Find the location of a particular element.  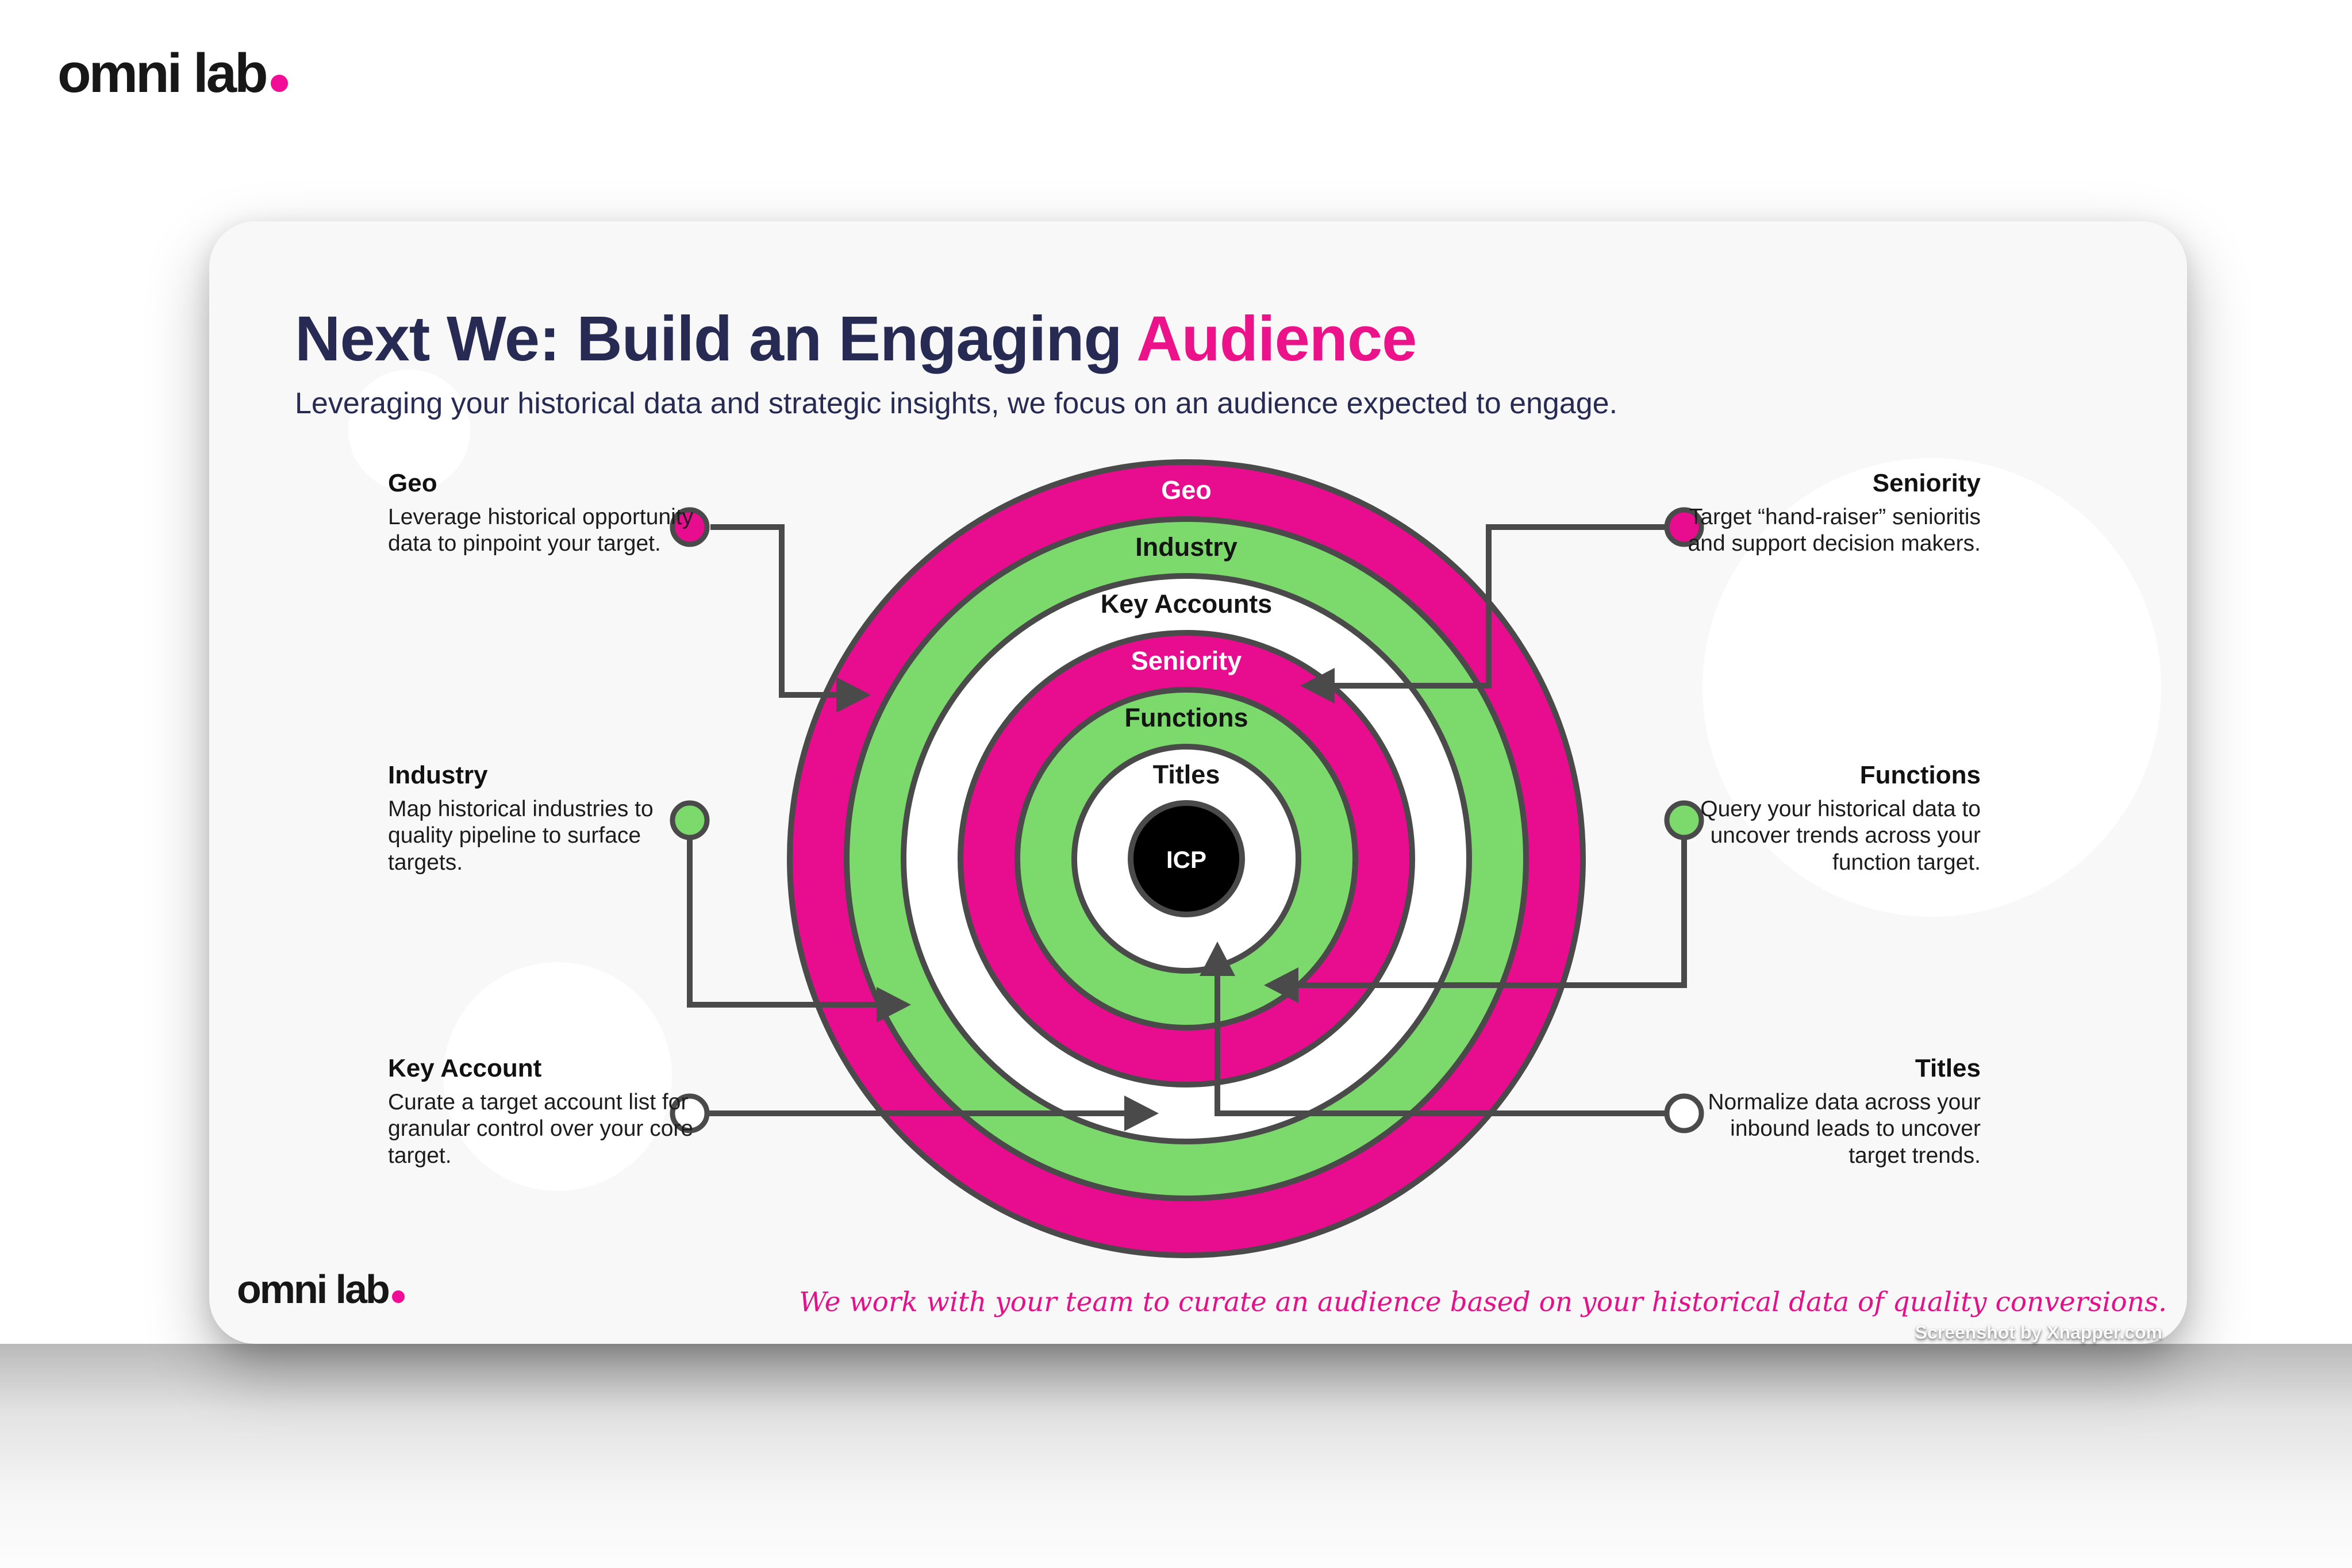

callout-titles-title: Titles is located at coordinates (1948, 1068).